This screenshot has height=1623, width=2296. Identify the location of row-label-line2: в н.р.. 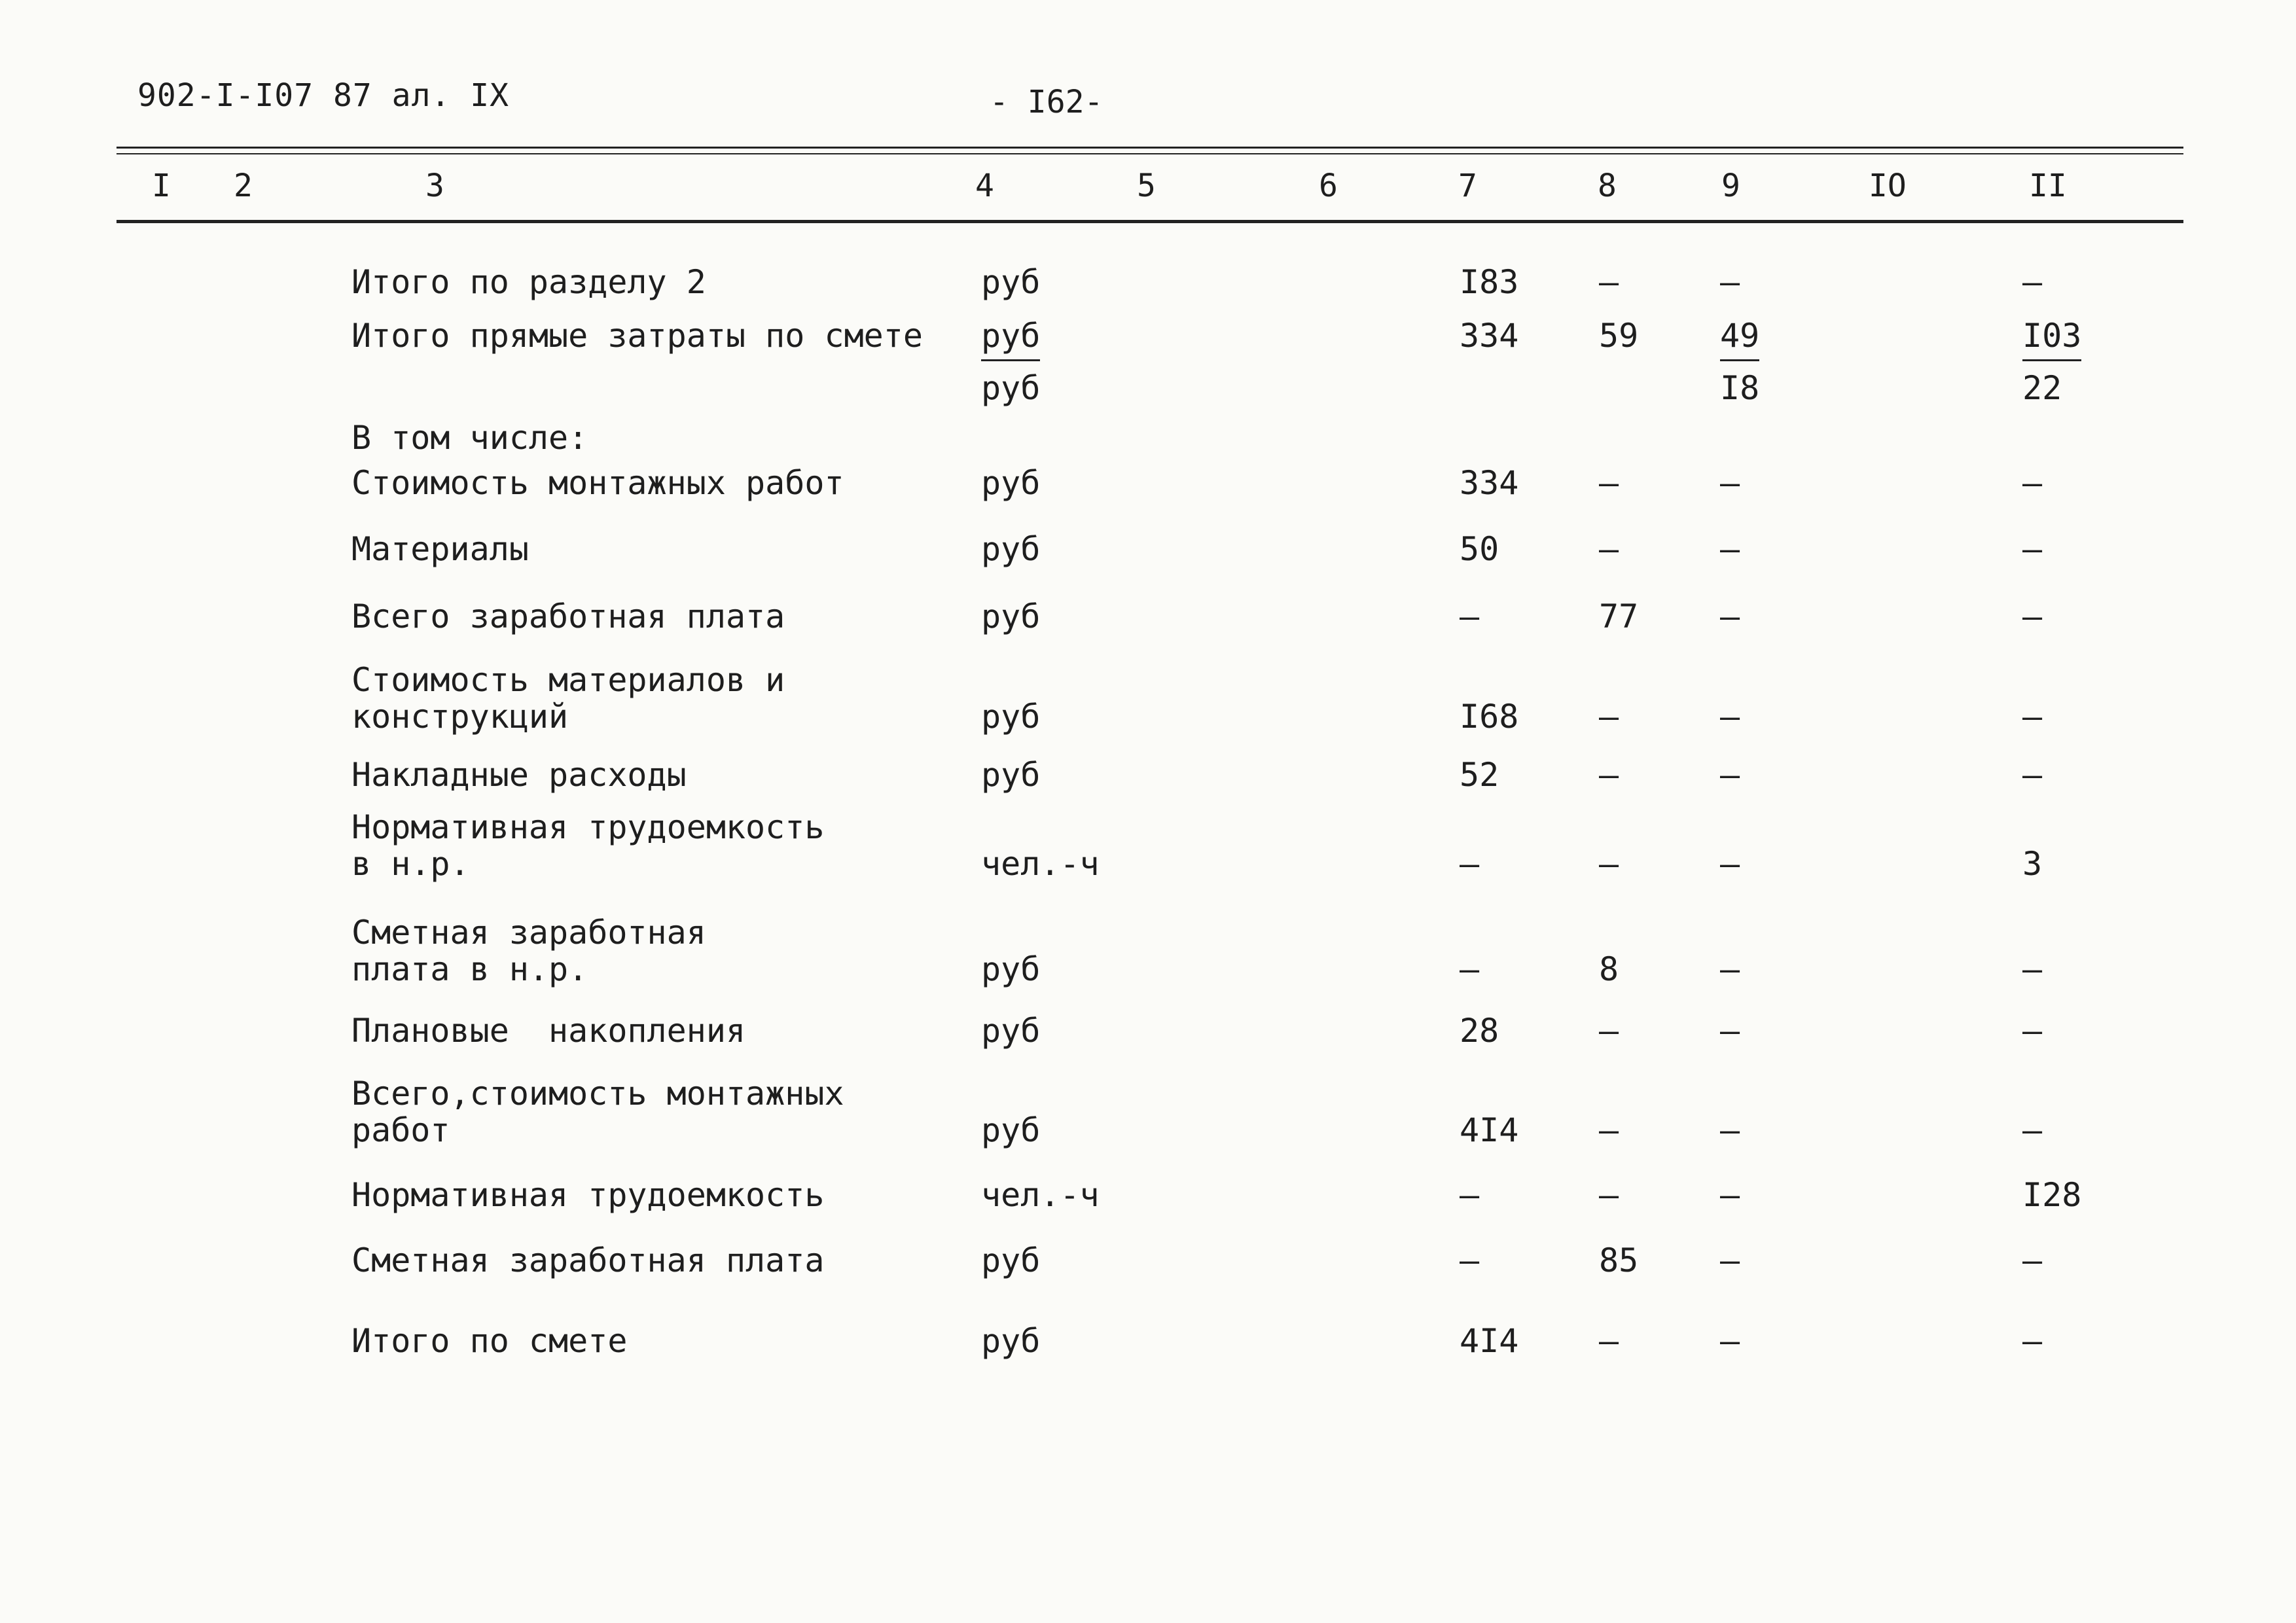
(410, 864).